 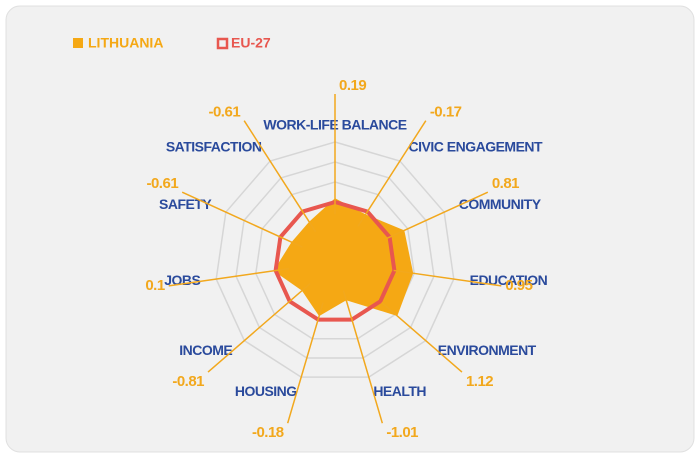 I want to click on category-label: ENVIRONMENT, so click(x=487, y=350).